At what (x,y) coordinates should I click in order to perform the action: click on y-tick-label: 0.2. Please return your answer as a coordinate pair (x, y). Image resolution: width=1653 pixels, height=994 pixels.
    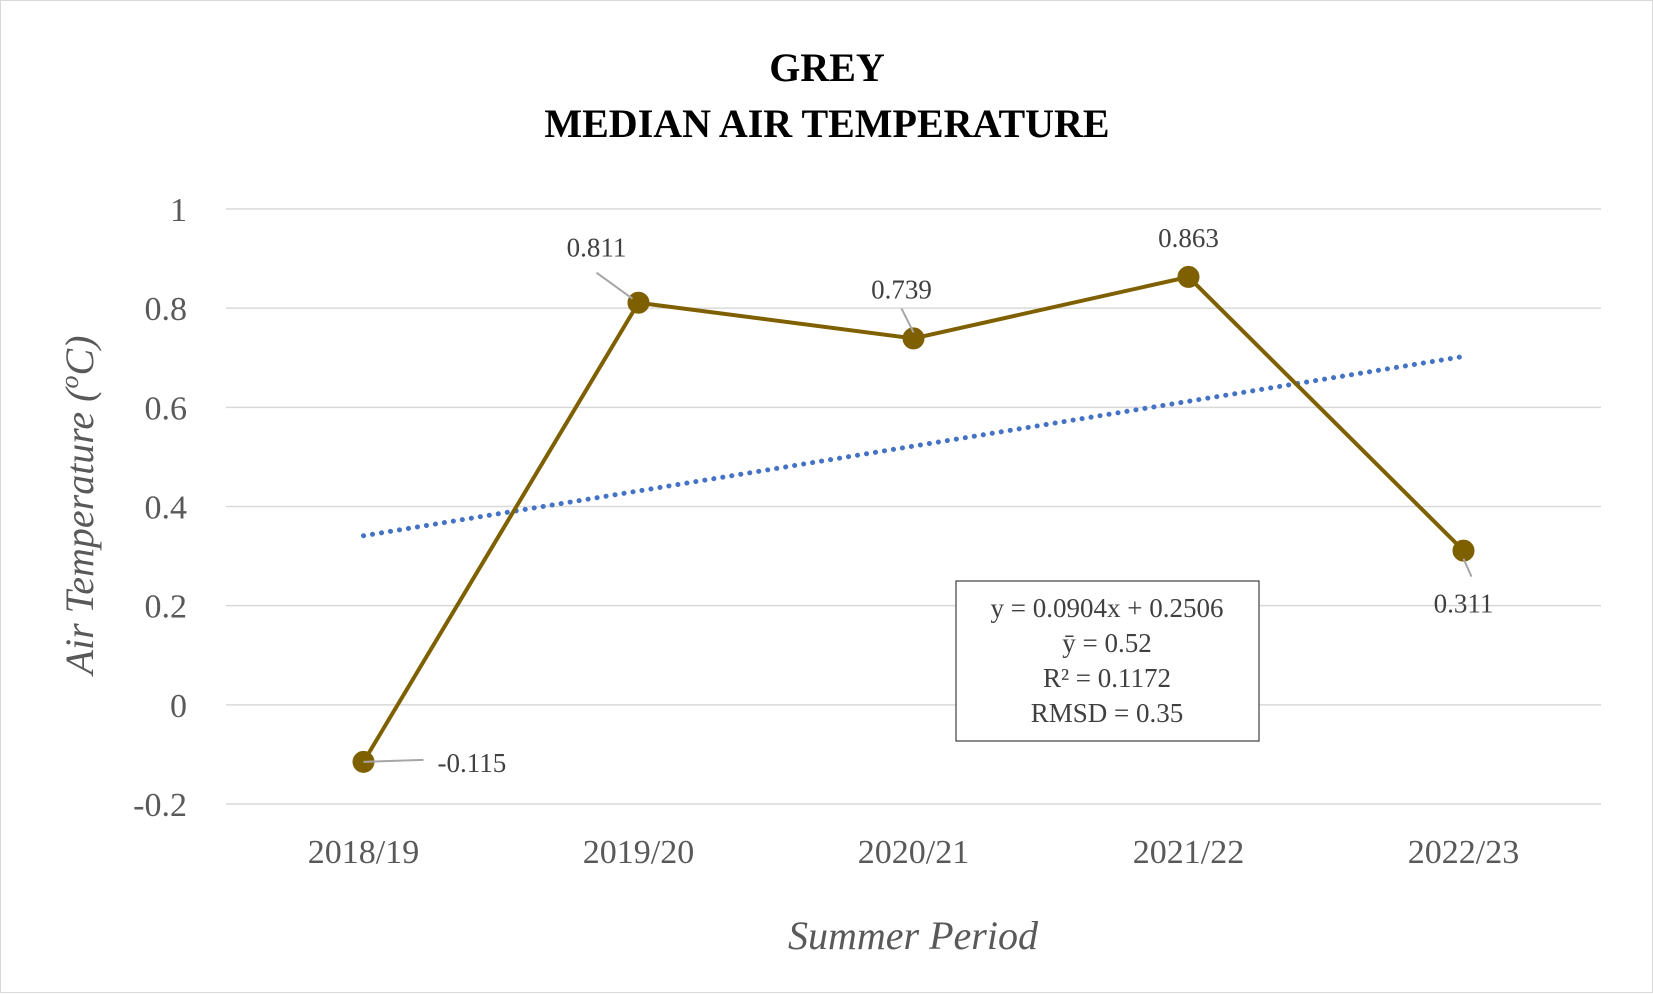
    Looking at the image, I should click on (166, 607).